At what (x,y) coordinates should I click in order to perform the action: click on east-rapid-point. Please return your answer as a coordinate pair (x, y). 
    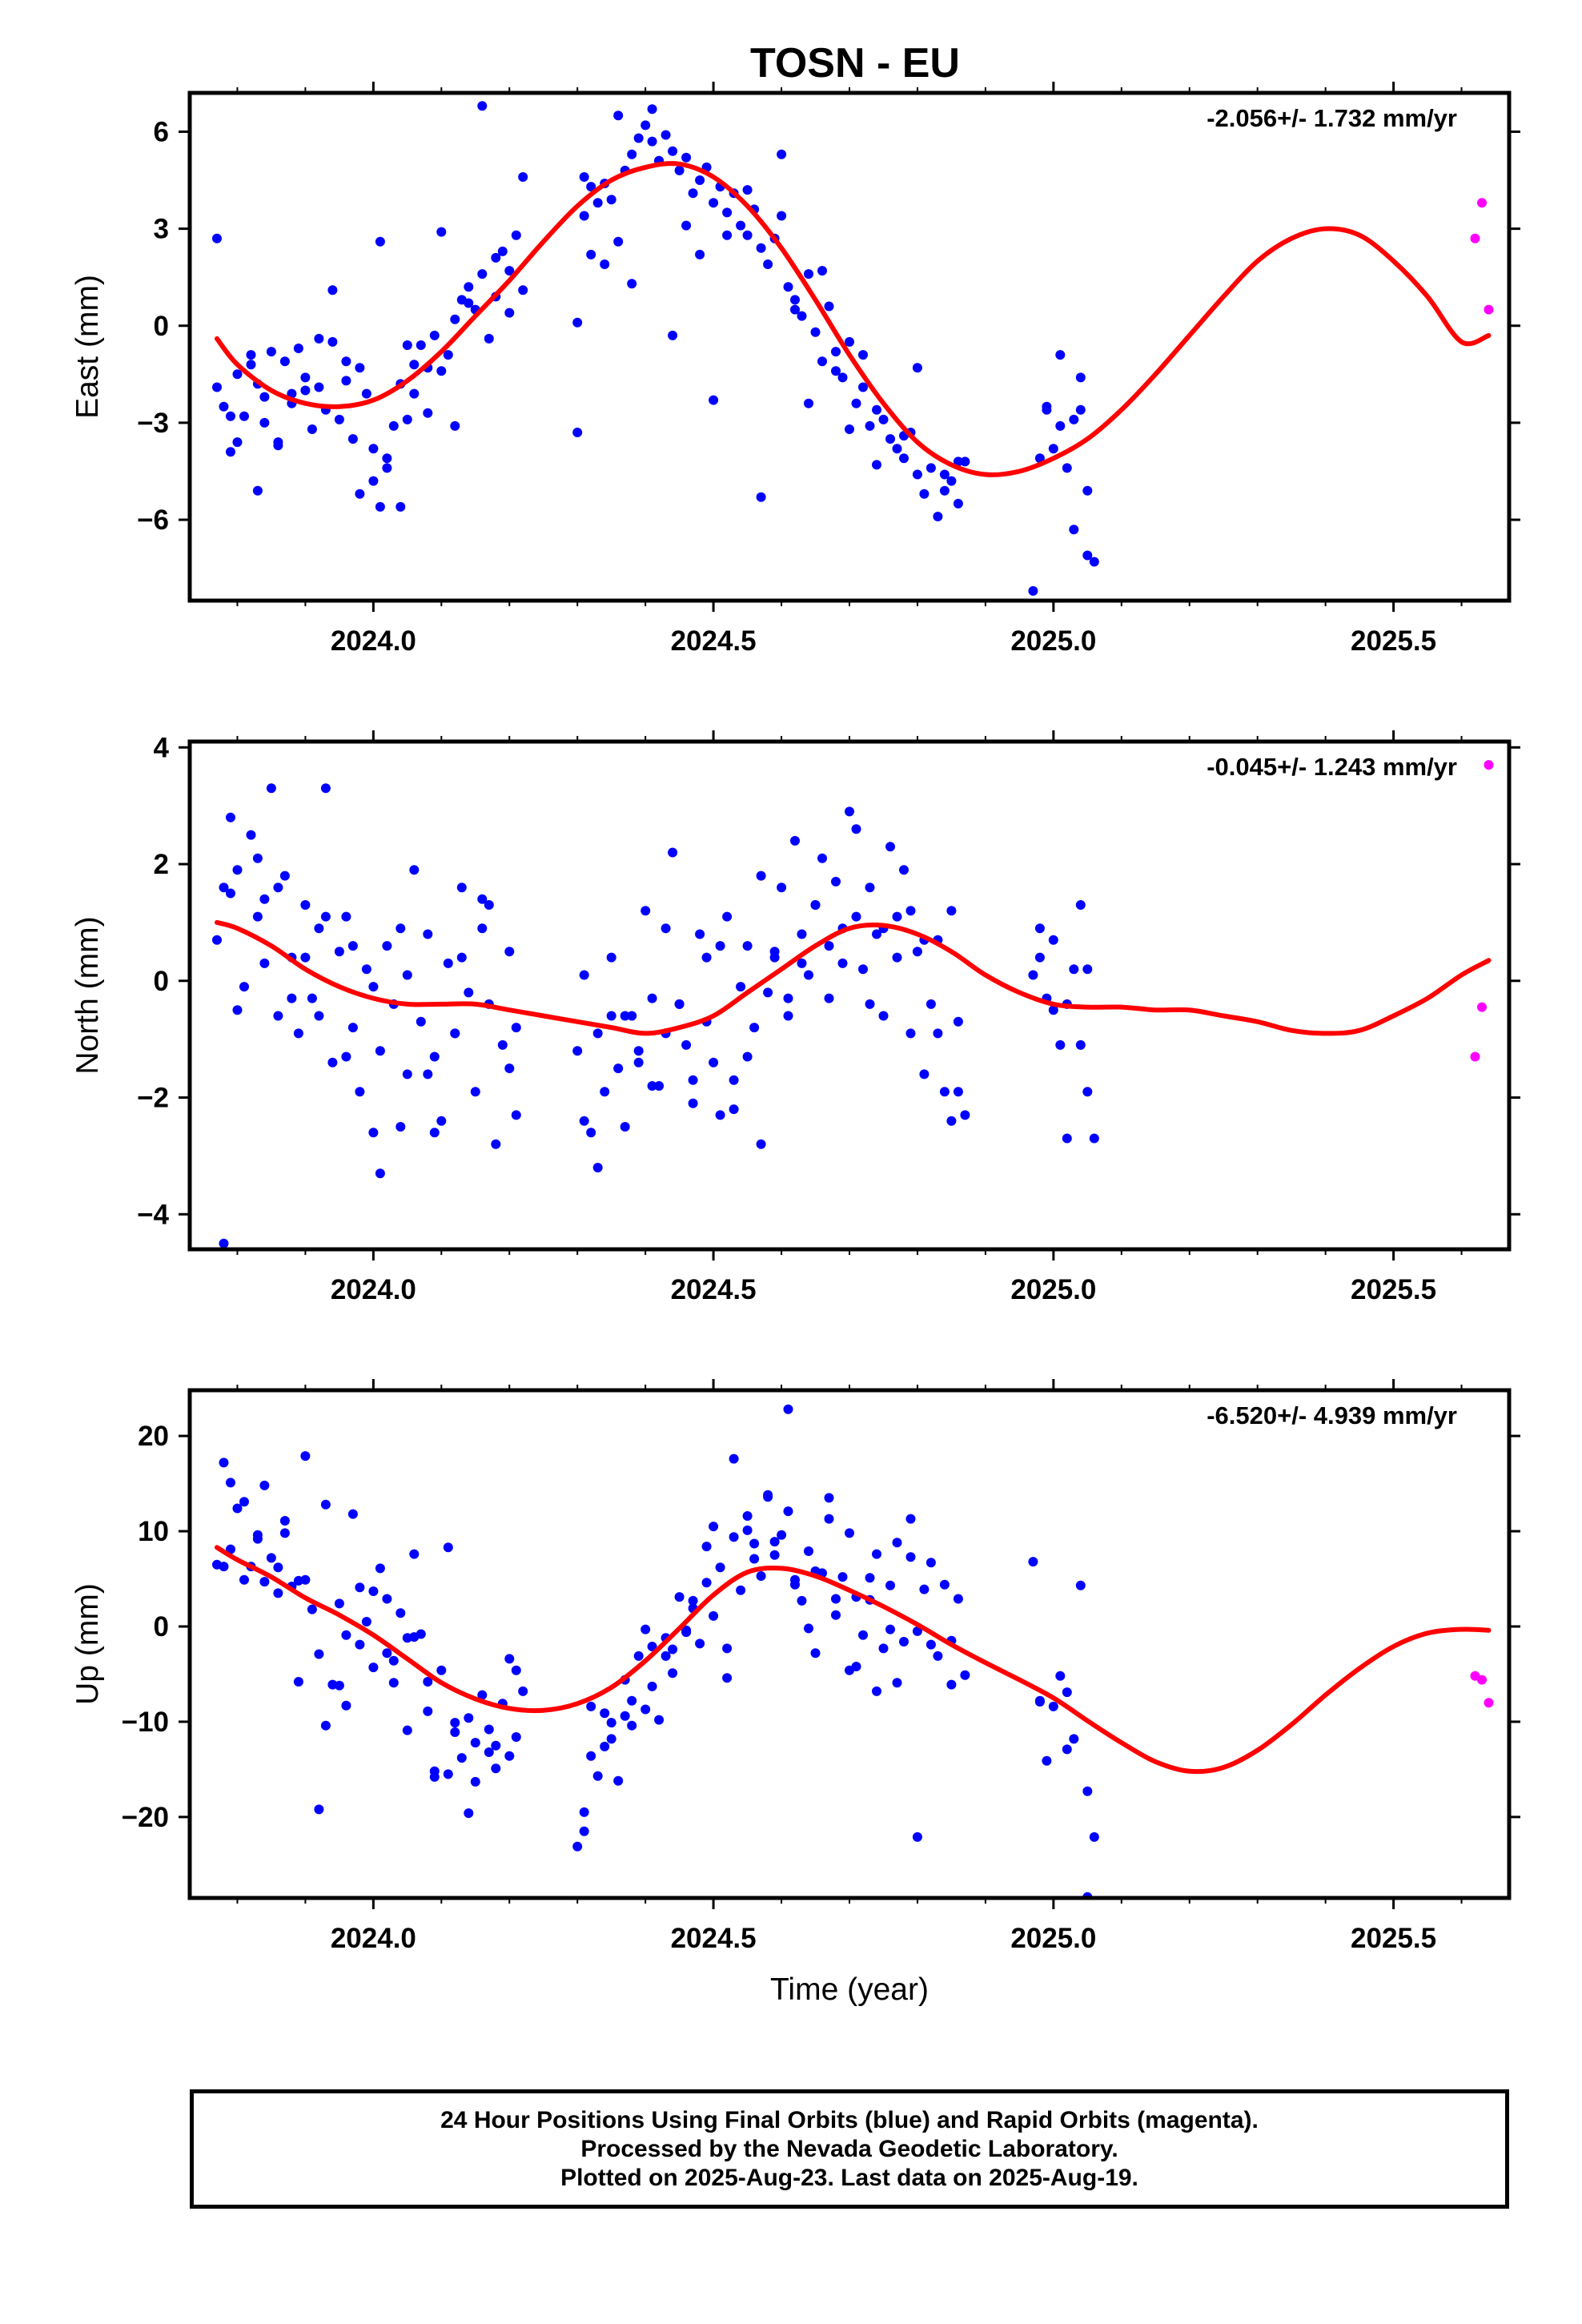
    Looking at the image, I should click on (1482, 203).